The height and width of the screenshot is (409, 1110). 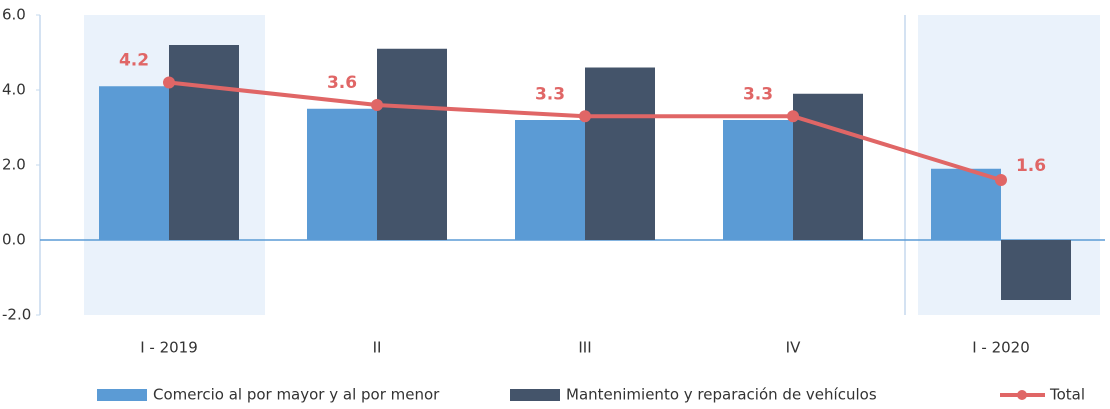 I want to click on x-tick-label: I - 2019, so click(x=169, y=348).